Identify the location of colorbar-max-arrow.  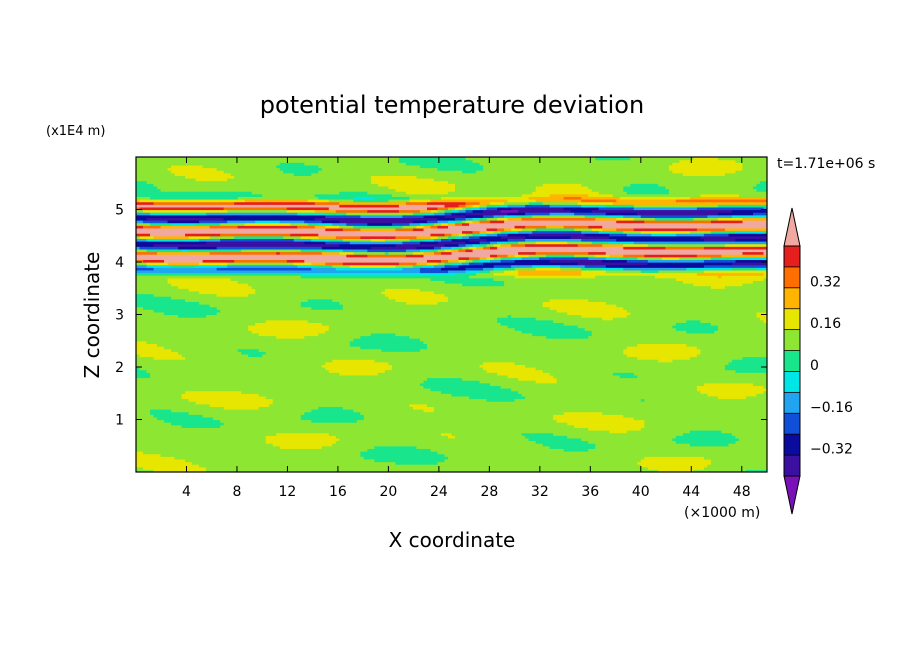
(792, 227).